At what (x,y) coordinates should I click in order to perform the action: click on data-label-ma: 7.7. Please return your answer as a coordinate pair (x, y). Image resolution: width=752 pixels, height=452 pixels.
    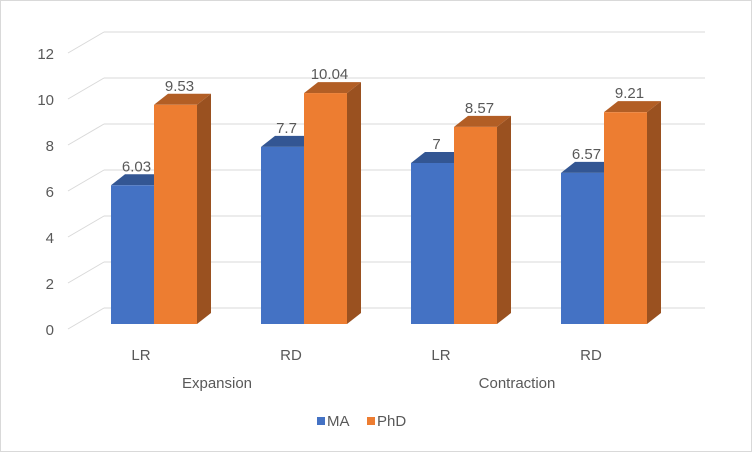
    Looking at the image, I should click on (286, 128).